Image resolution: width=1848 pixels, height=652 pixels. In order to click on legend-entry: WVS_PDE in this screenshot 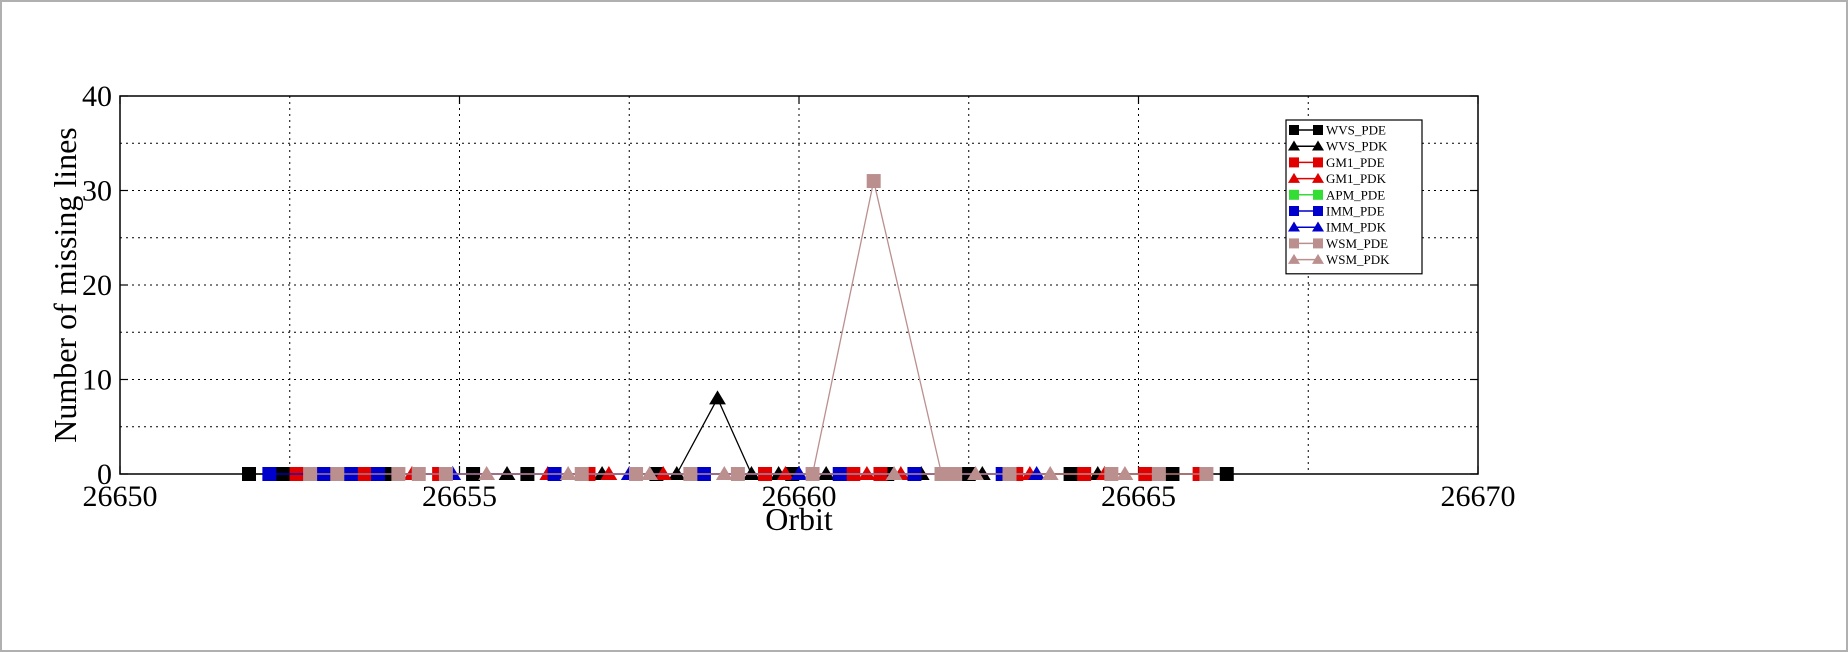, I will do `click(1337, 130)`.